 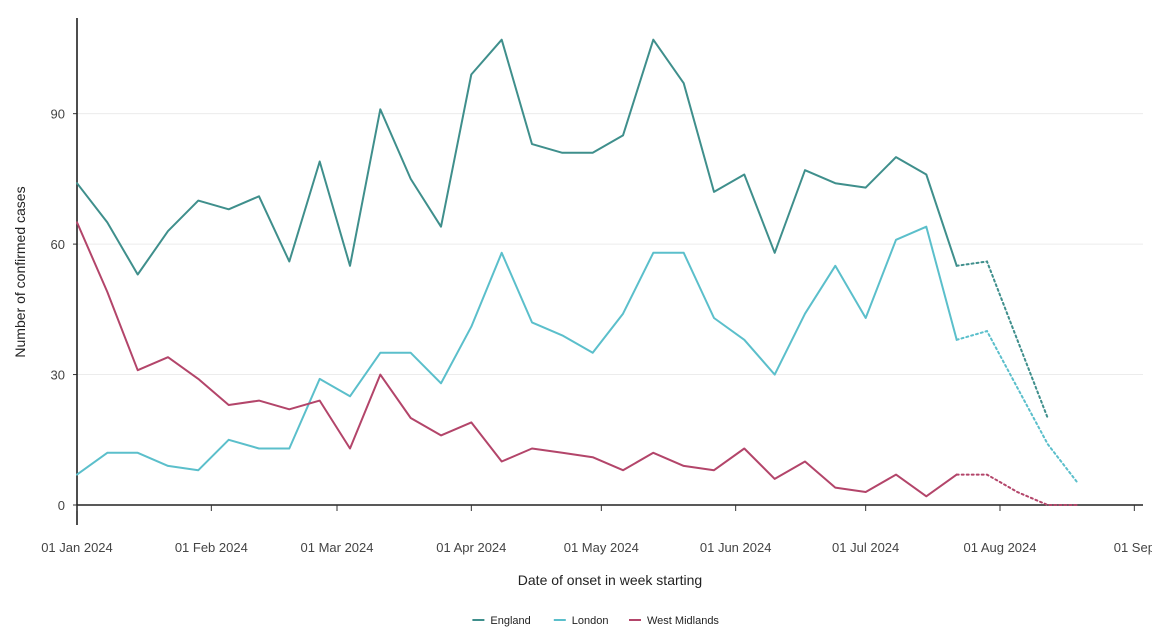 I want to click on provisional-line-west-midlands, so click(x=1017, y=489).